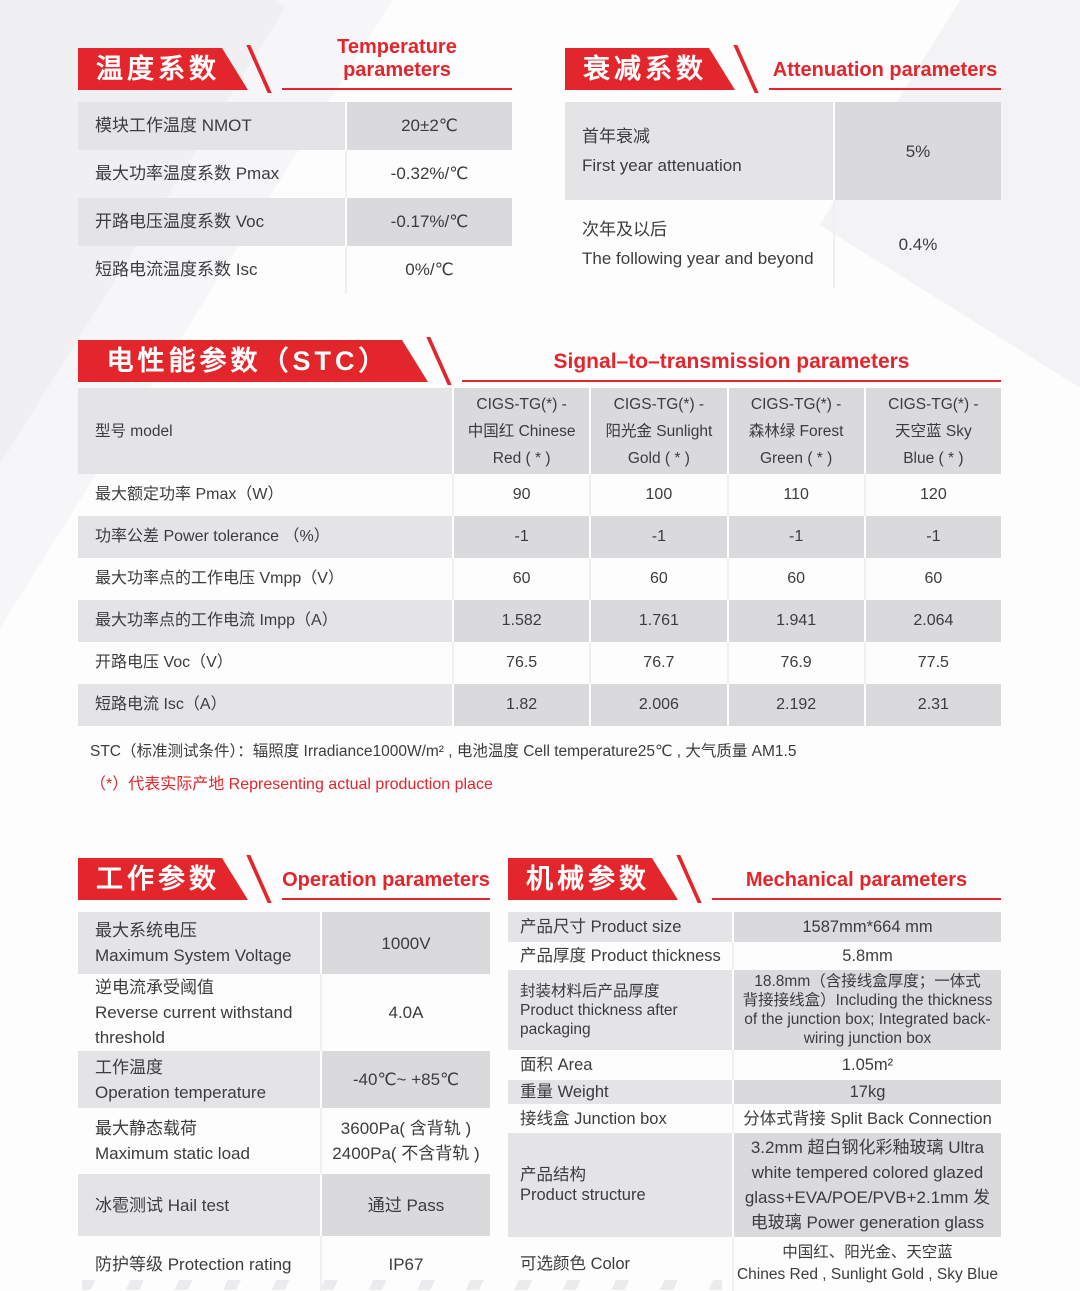 The width and height of the screenshot is (1080, 1291). I want to click on row-value: IP67, so click(405, 1263).